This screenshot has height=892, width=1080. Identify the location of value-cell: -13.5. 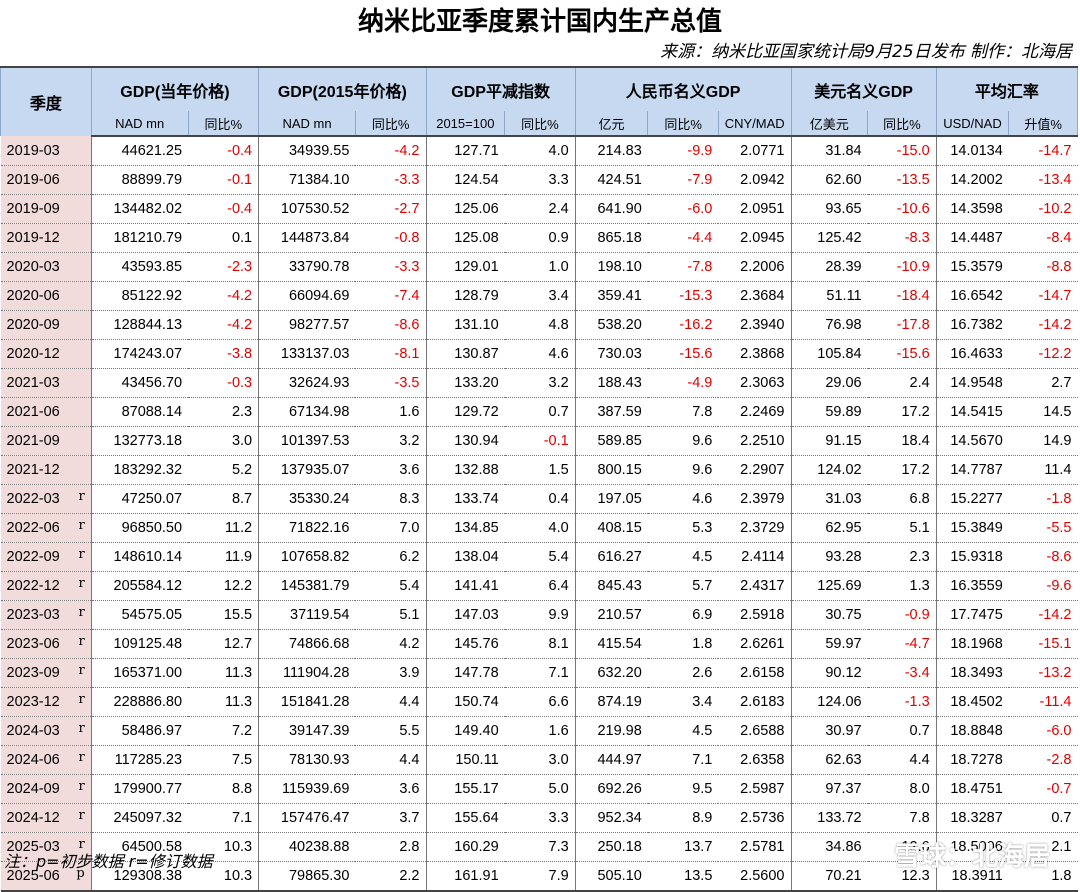
(902, 180).